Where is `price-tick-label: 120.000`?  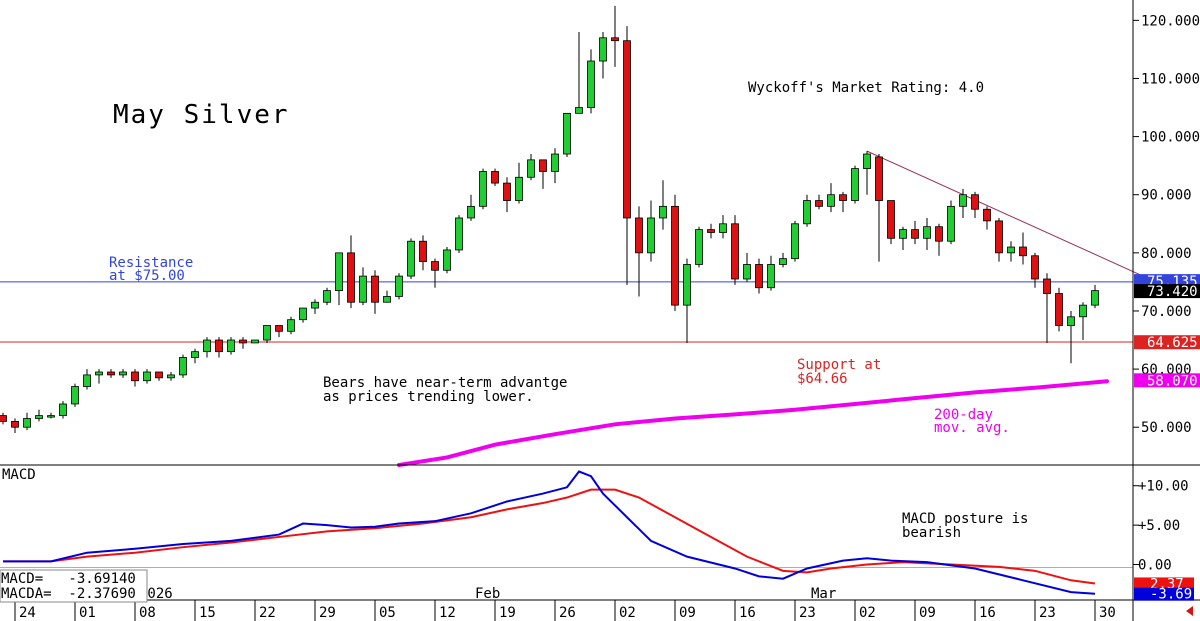 price-tick-label: 120.000 is located at coordinates (1170, 21).